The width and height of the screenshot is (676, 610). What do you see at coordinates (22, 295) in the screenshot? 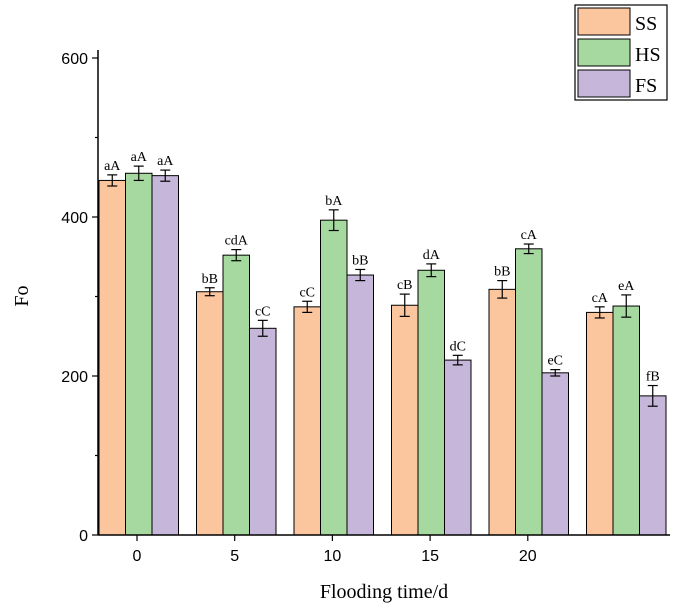
I see `y-axis-title: Fo` at bounding box center [22, 295].